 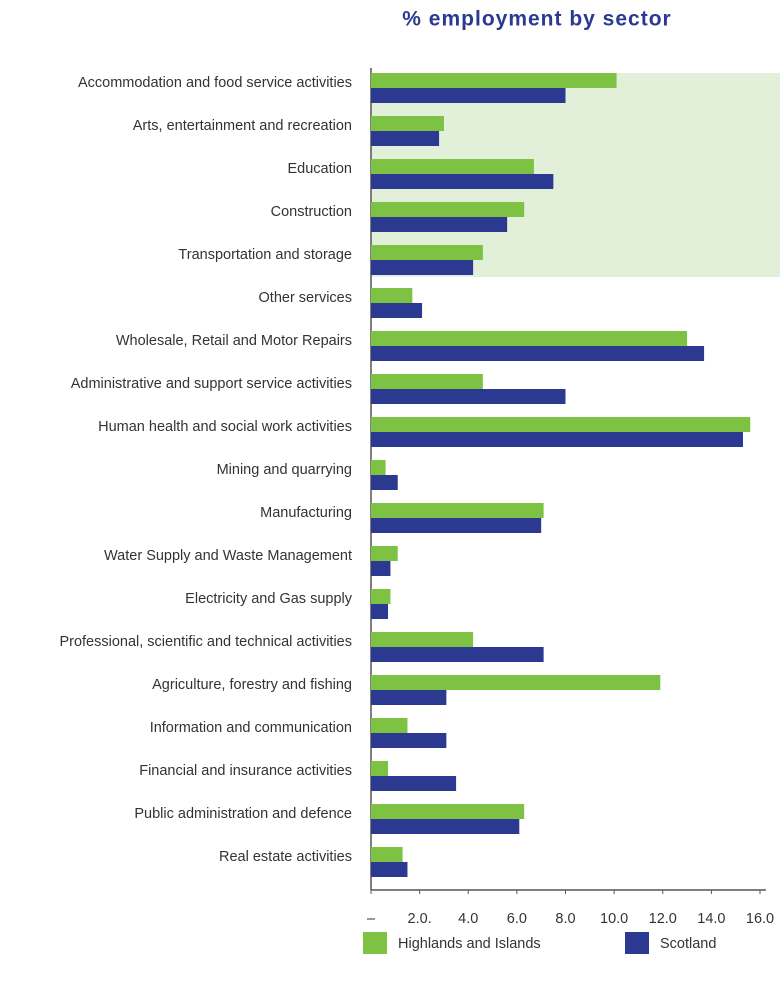 What do you see at coordinates (565, 919) in the screenshot?
I see `x-tick-label: 8.0` at bounding box center [565, 919].